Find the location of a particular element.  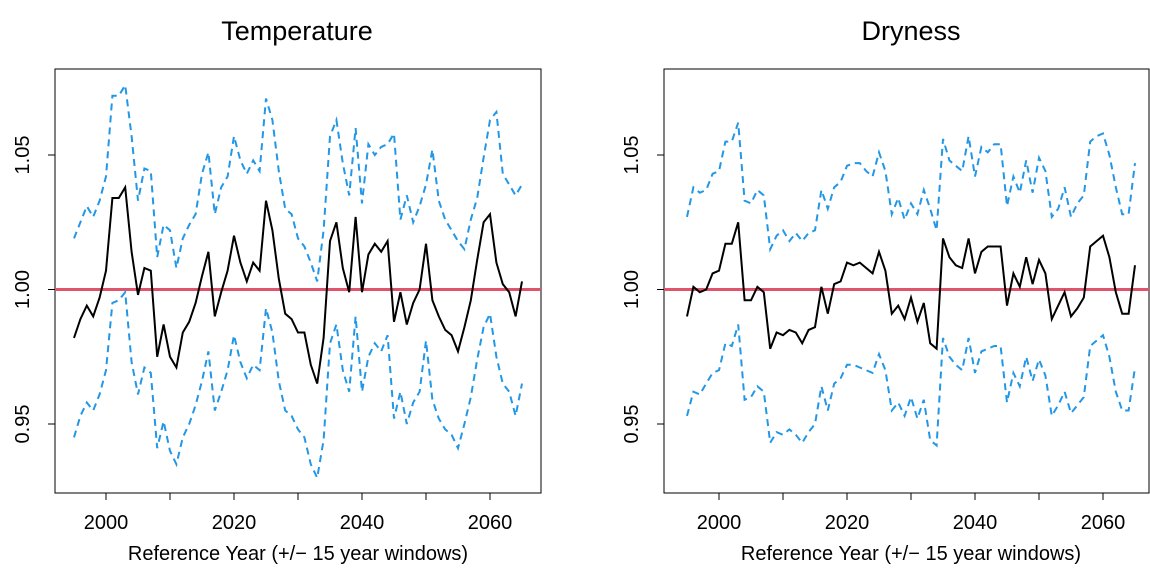

chart-title: Dryness is located at coordinates (910, 31).